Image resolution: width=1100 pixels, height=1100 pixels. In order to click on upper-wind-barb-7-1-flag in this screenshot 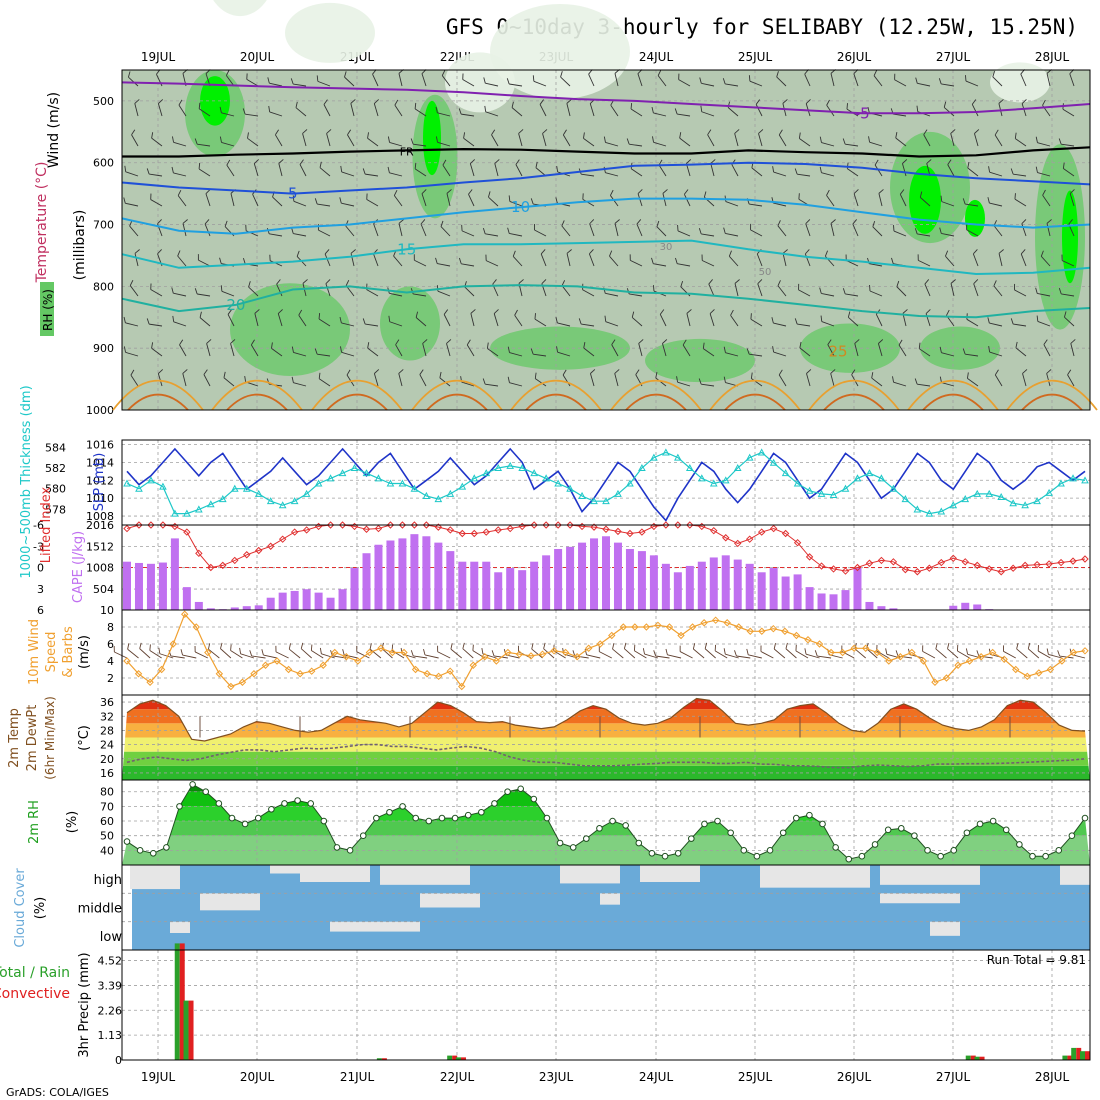, I will do `click(296, 104)`.